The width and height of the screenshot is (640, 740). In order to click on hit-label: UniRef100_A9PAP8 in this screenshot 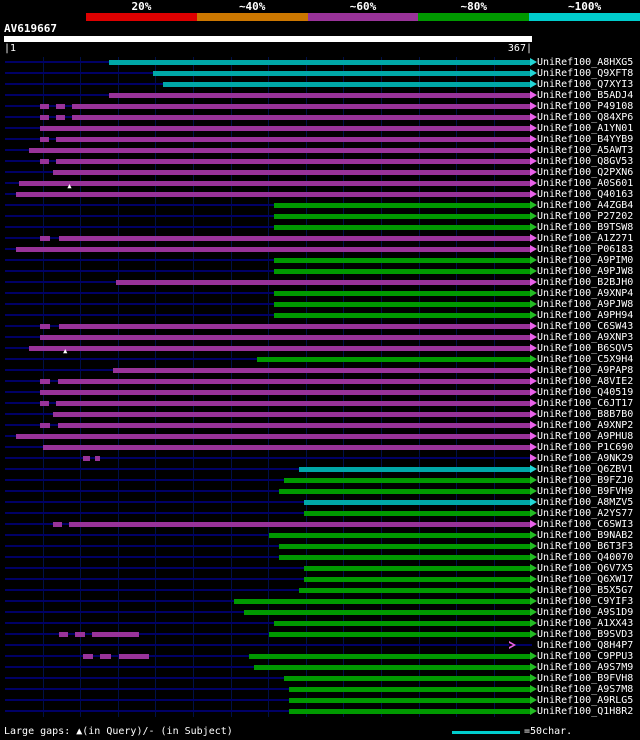, I will do `click(585, 370)`.